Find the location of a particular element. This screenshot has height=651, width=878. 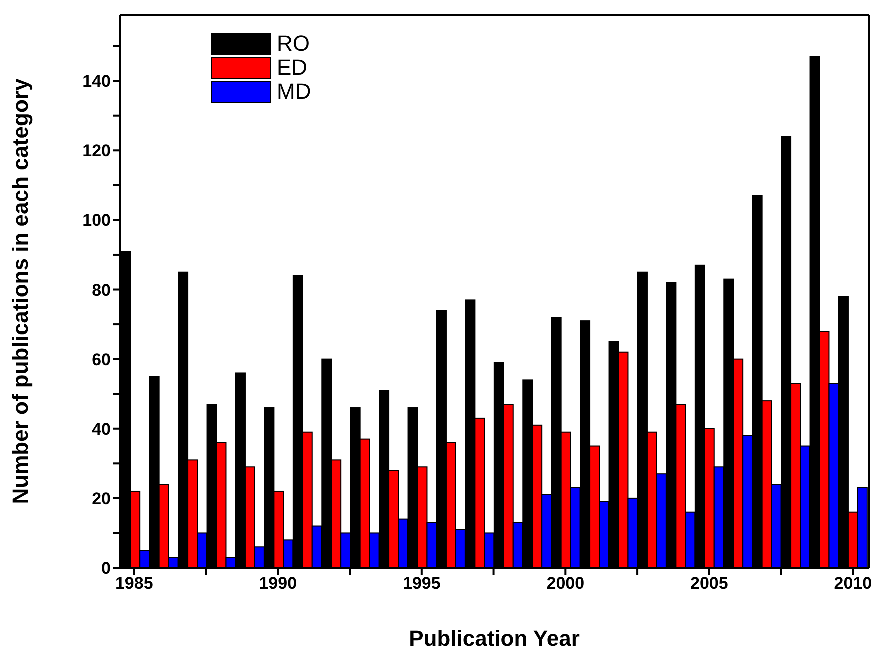

y-tick-label: 140 is located at coordinates (96, 82).